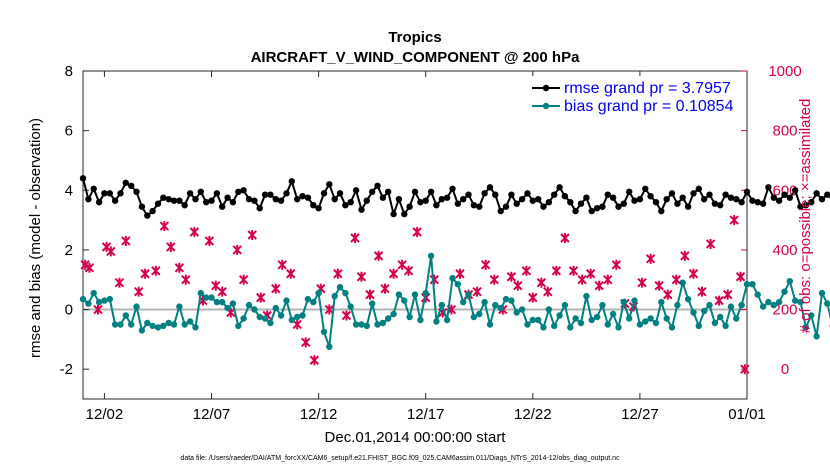 The height and width of the screenshot is (470, 830). Describe the element at coordinates (546, 106) in the screenshot. I see `legend-bias-marker` at that location.